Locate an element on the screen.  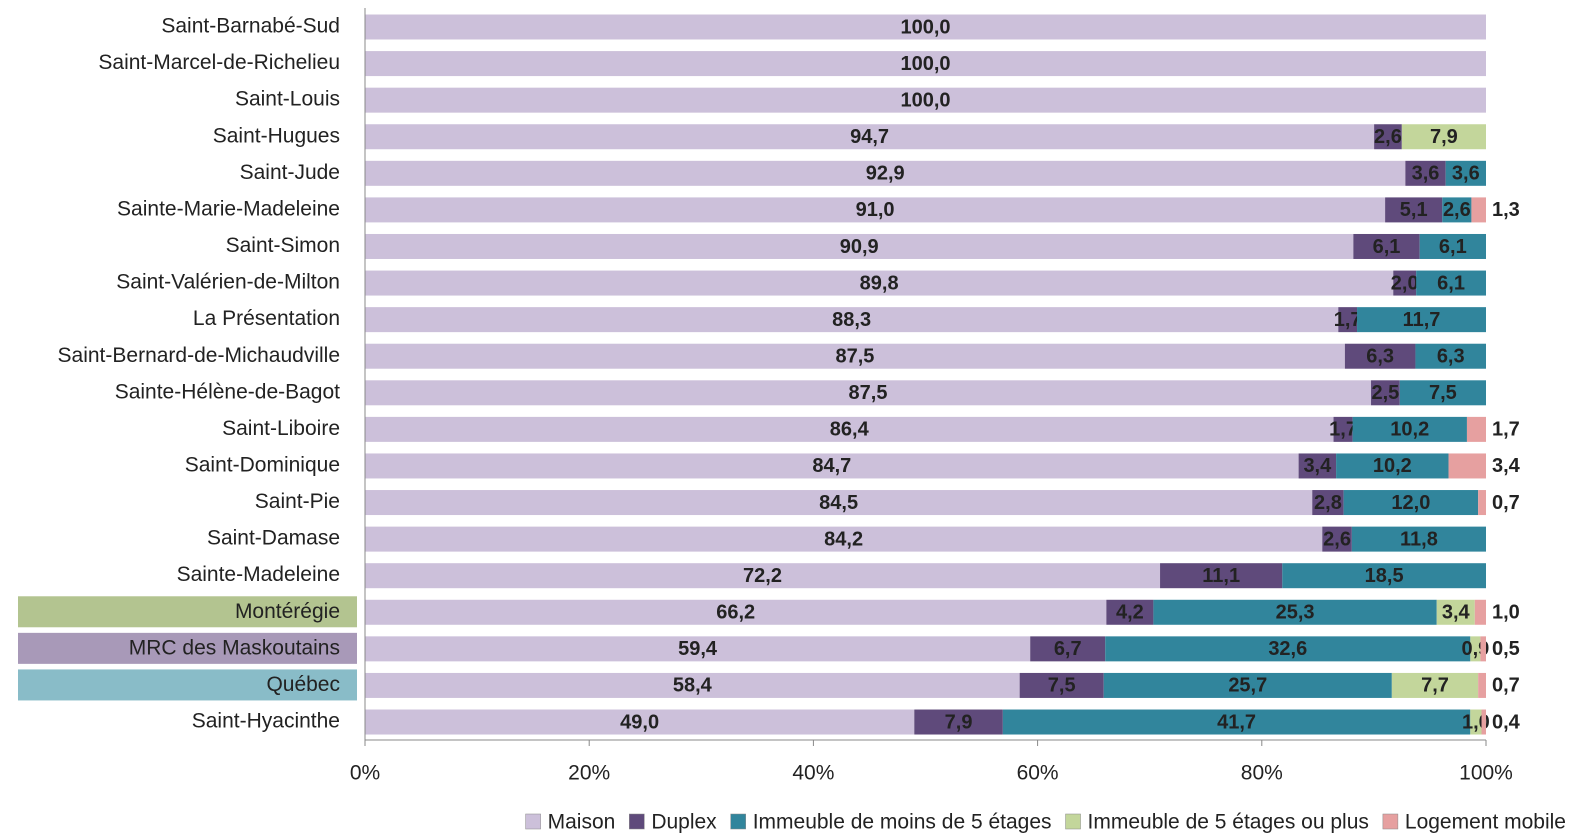
data-label: 12,0 is located at coordinates (1410, 503).